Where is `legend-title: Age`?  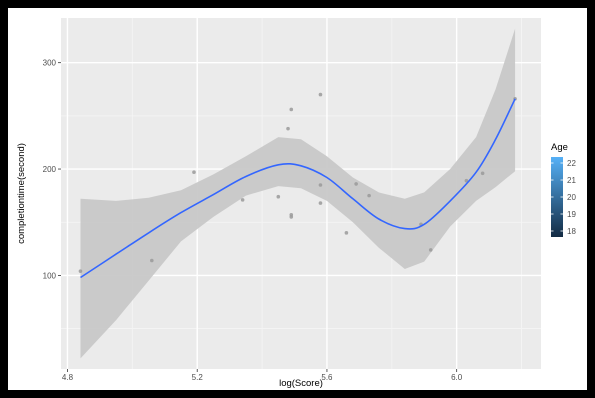 legend-title: Age is located at coordinates (559, 147).